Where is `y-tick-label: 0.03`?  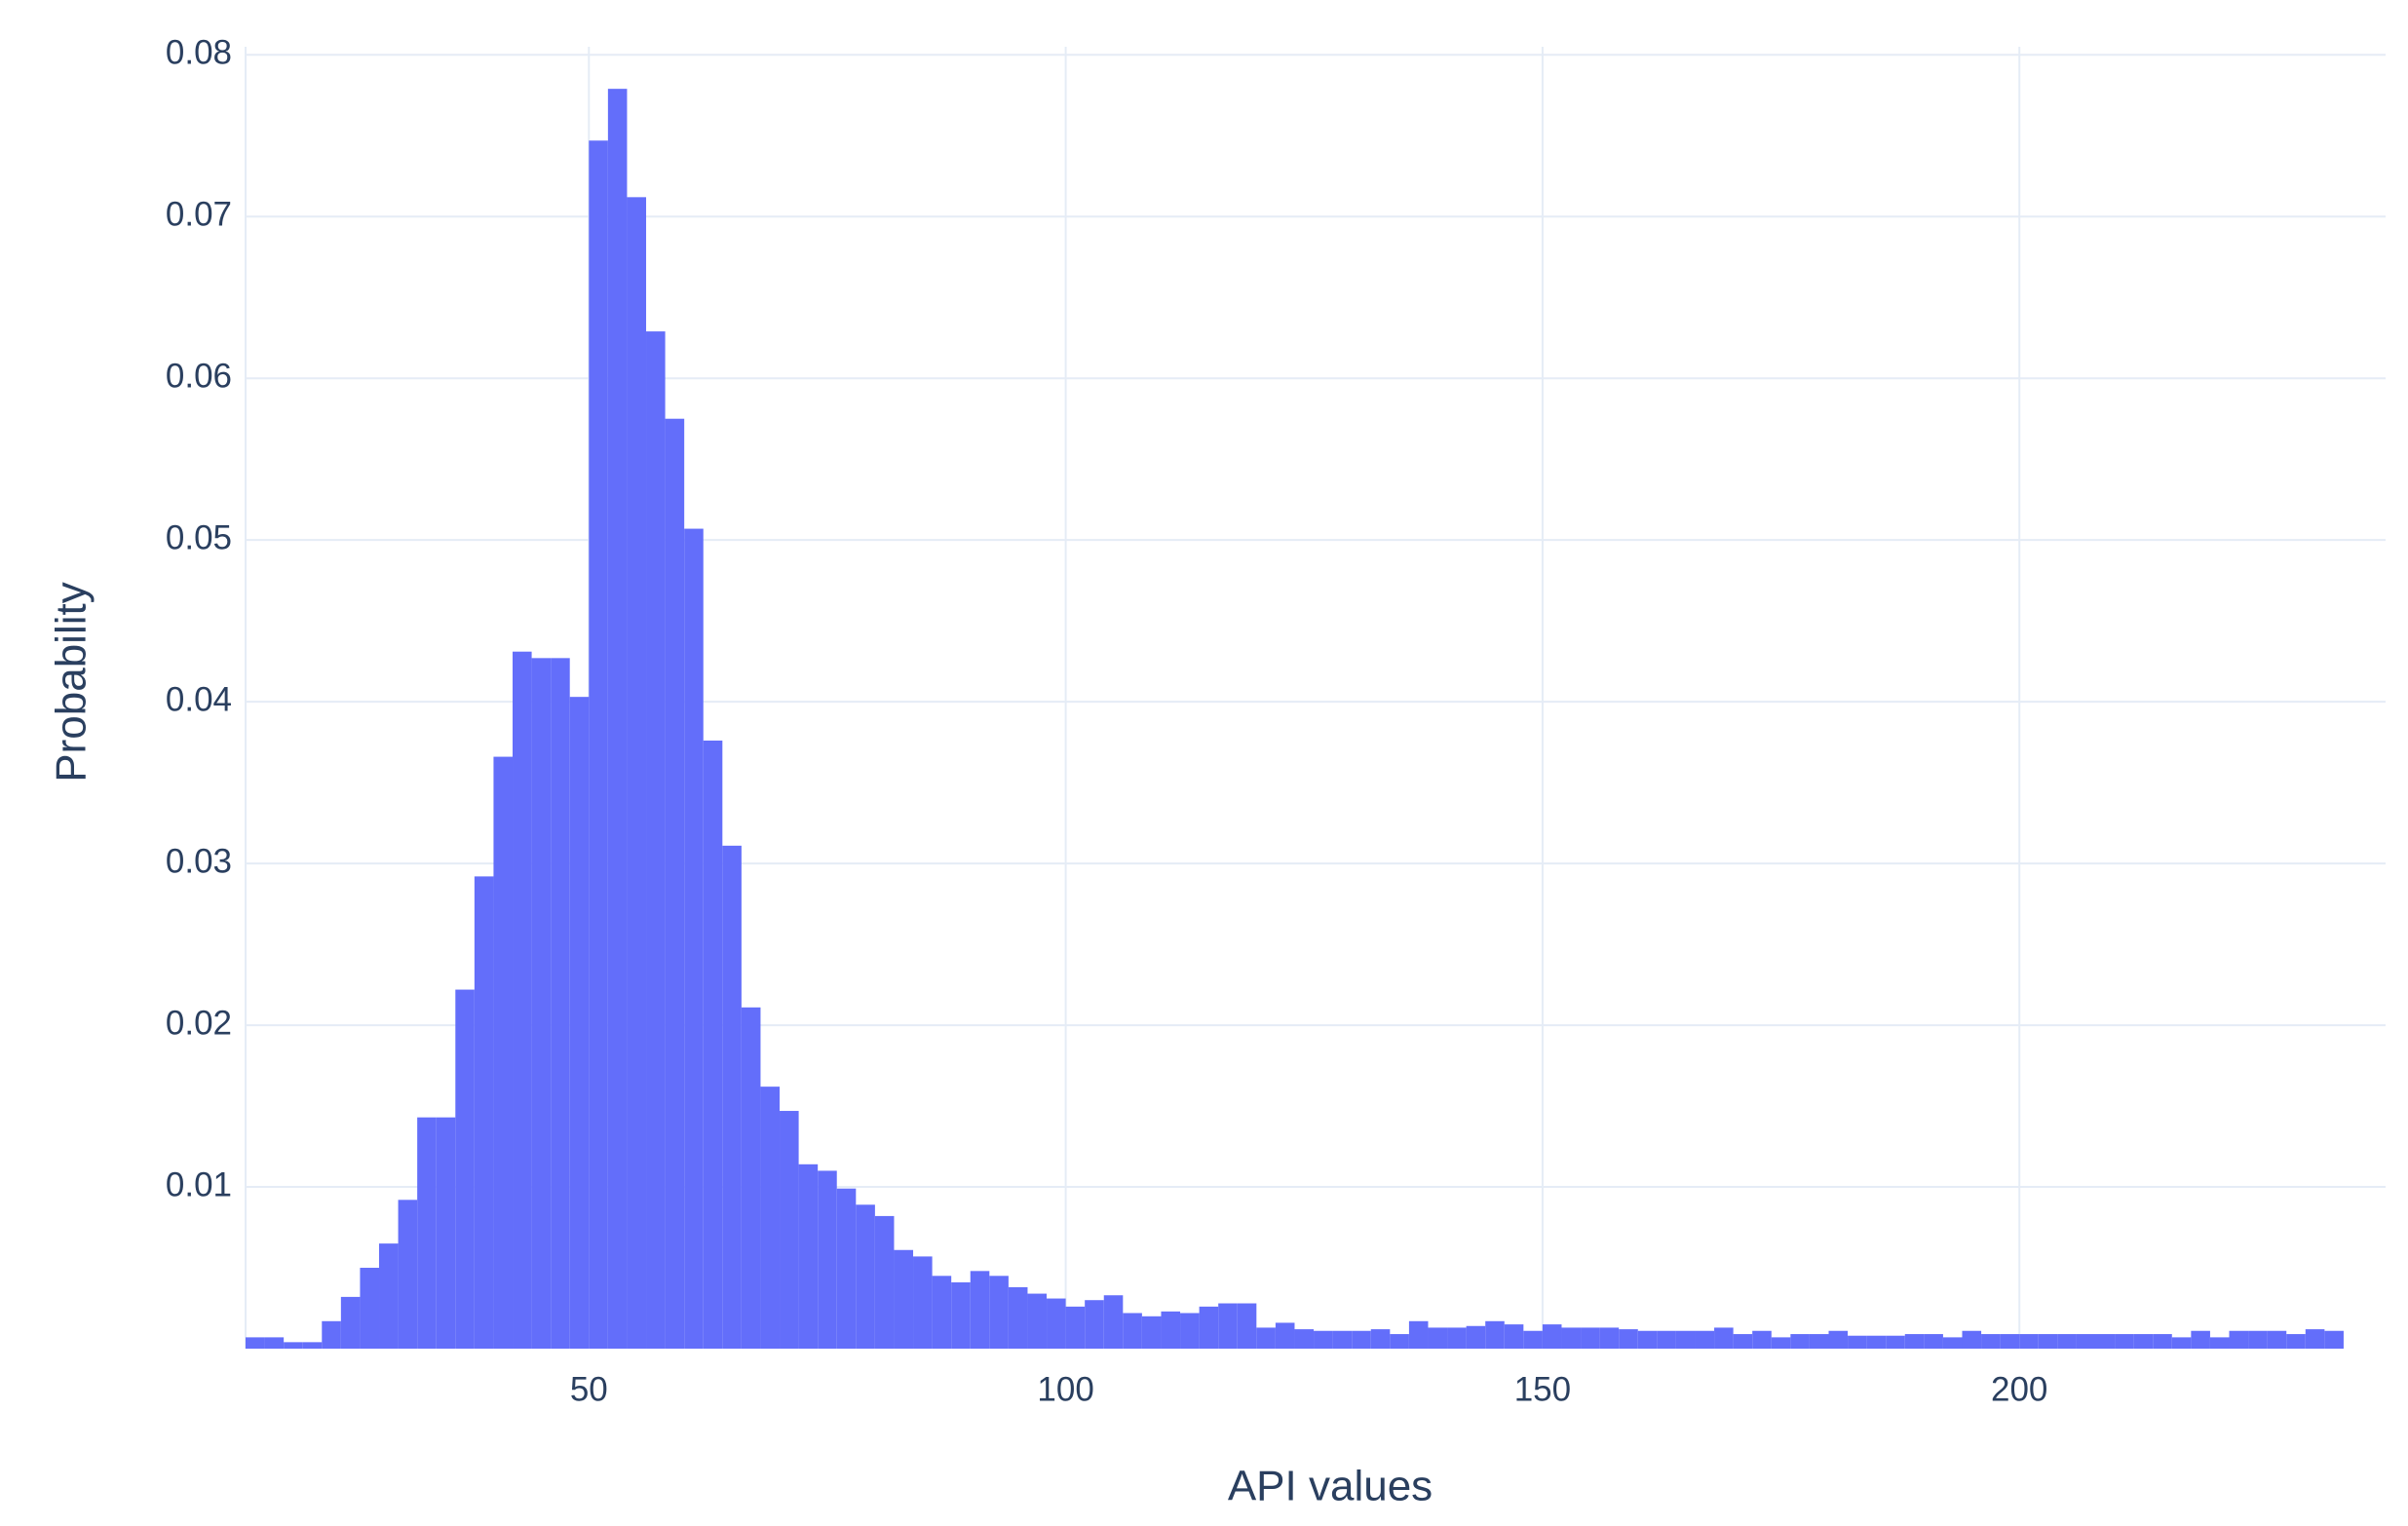
y-tick-label: 0.03 is located at coordinates (199, 861).